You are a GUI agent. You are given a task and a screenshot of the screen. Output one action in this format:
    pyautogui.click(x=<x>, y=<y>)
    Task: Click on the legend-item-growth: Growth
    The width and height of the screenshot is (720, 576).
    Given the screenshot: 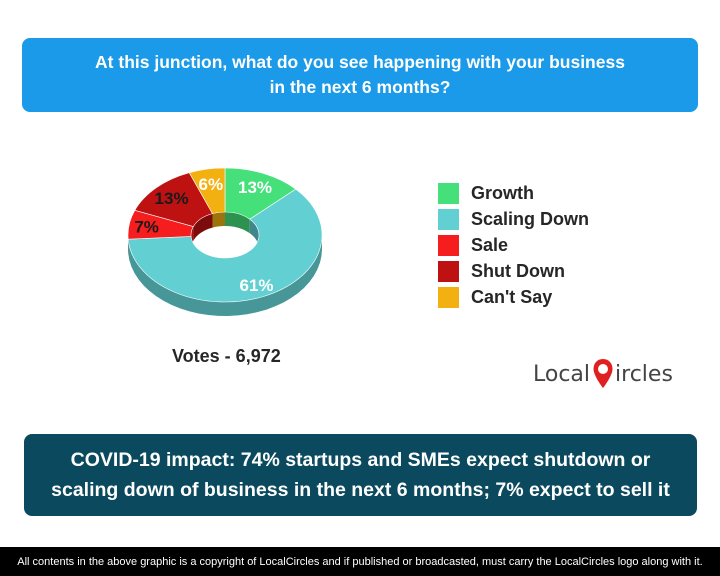 What is the action you would take?
    pyautogui.click(x=513, y=193)
    